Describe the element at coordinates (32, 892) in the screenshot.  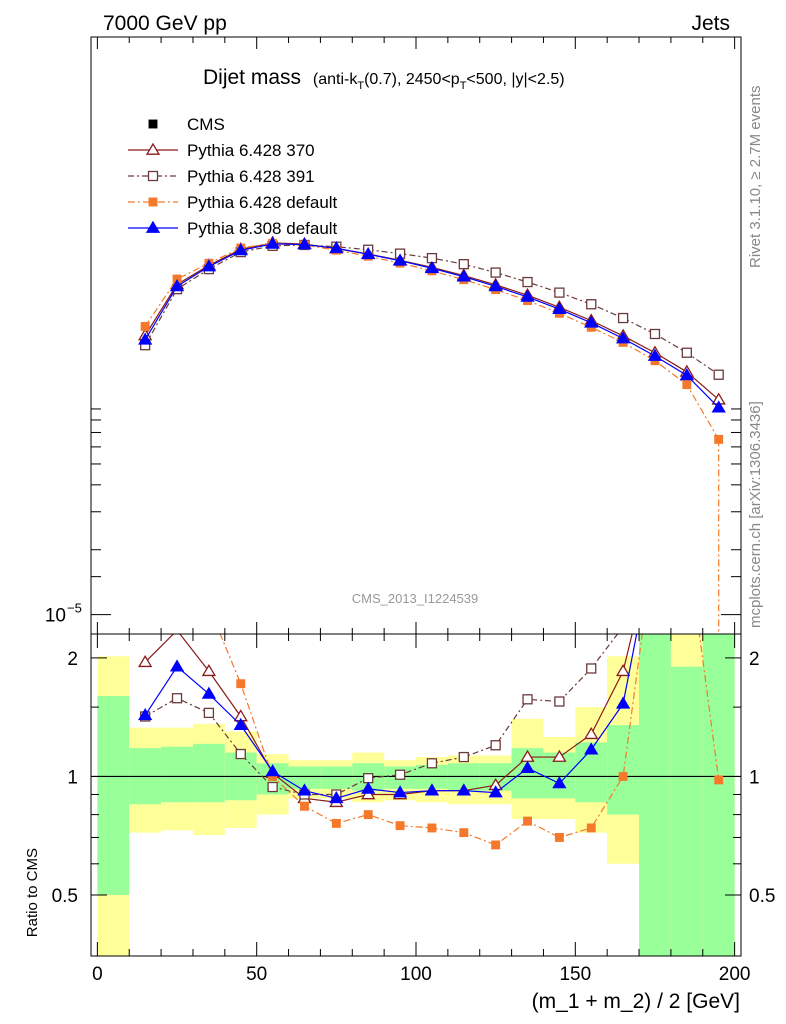
I see `ratio-y-axis-label: Ratio to CMS` at that location.